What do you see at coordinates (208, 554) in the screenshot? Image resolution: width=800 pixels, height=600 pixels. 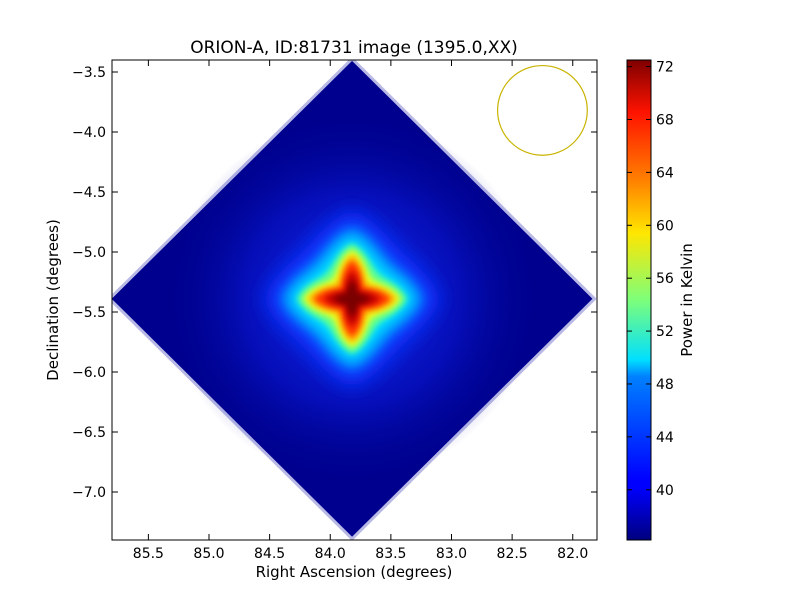 I see `x-tick-label: 85.0` at bounding box center [208, 554].